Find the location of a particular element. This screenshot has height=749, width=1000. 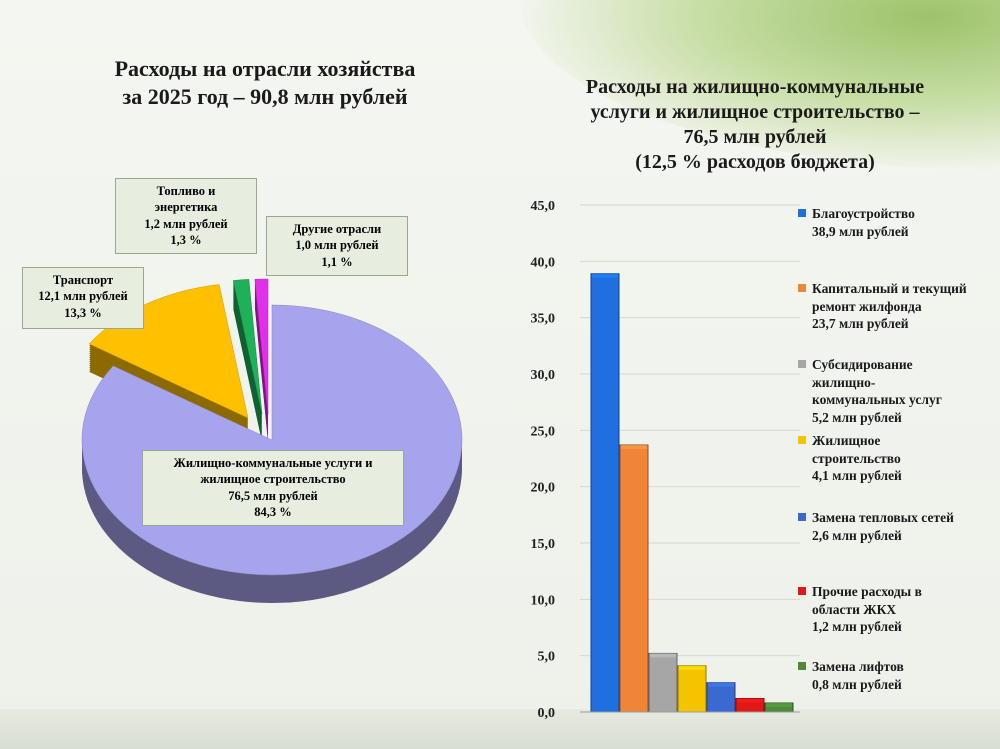

pie-slice-depth is located at coordinates (247, 361).